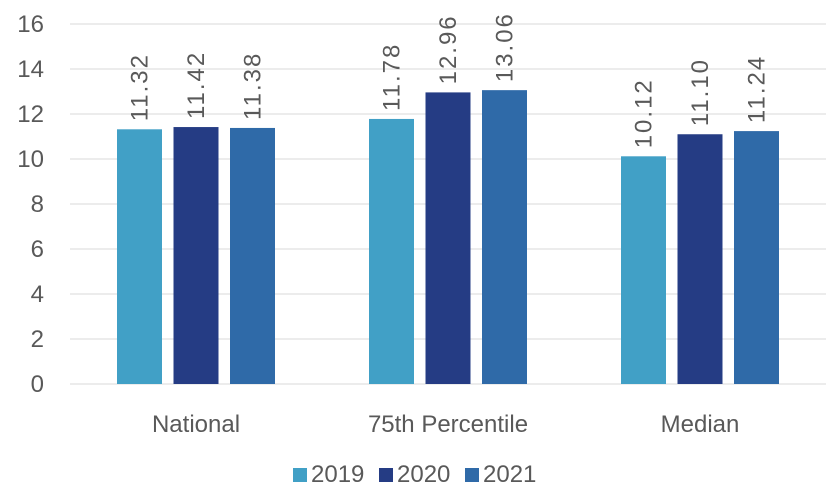 The height and width of the screenshot is (497, 836). Describe the element at coordinates (140, 87) in the screenshot. I see `data-label: 11.32` at that location.